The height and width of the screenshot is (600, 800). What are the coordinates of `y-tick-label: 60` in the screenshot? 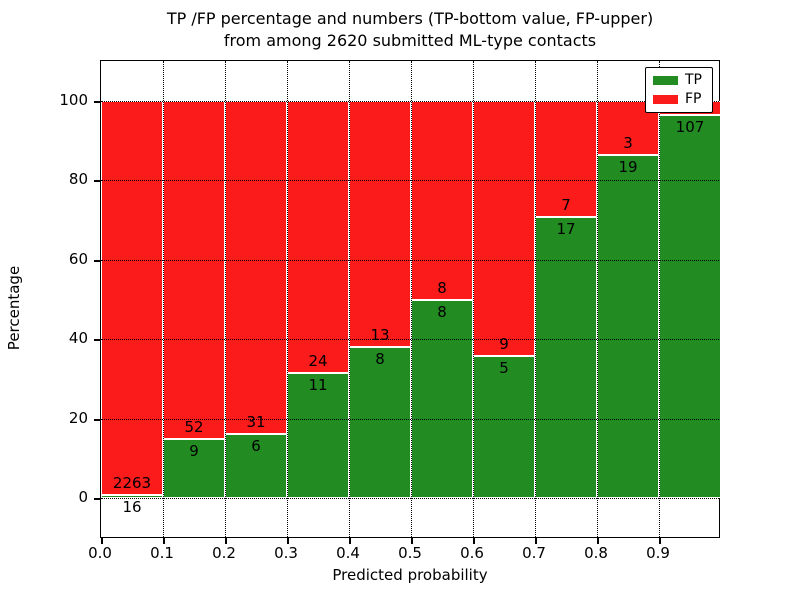 It's located at (78, 258).